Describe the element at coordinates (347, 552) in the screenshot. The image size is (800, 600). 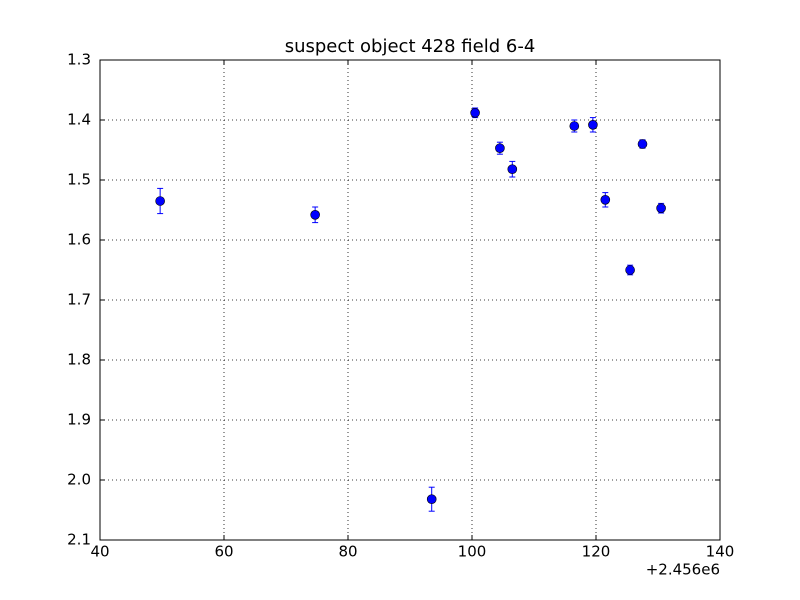
I see `x-tick-label: 80` at that location.